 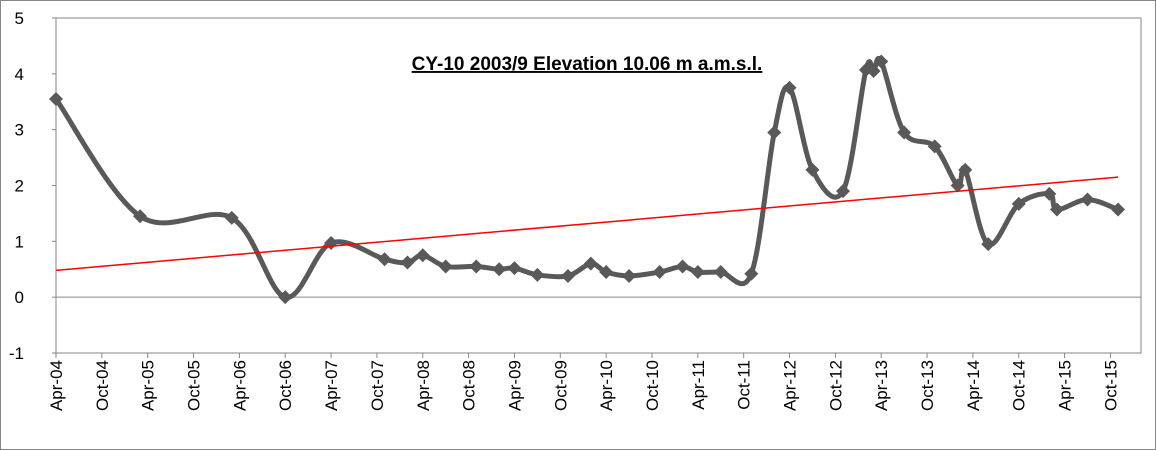 I want to click on x-tick-label: Apr-08, so click(x=423, y=385).